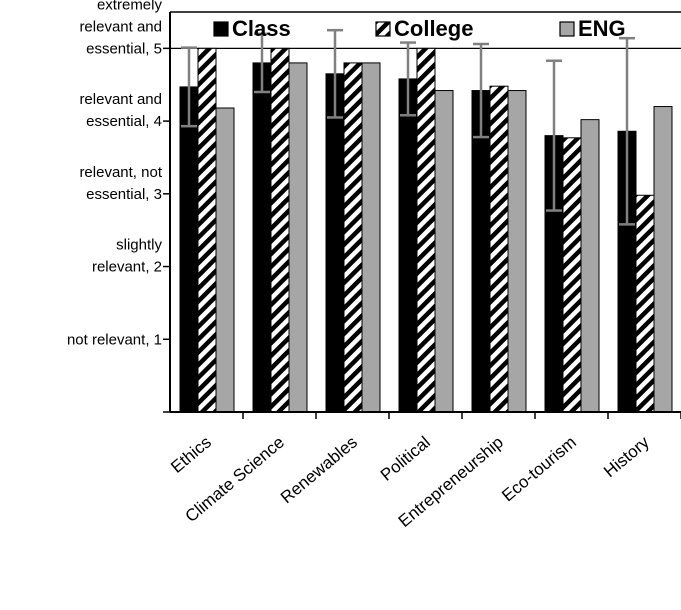  Describe the element at coordinates (280, 230) in the screenshot. I see `bar-college-climate-science` at that location.